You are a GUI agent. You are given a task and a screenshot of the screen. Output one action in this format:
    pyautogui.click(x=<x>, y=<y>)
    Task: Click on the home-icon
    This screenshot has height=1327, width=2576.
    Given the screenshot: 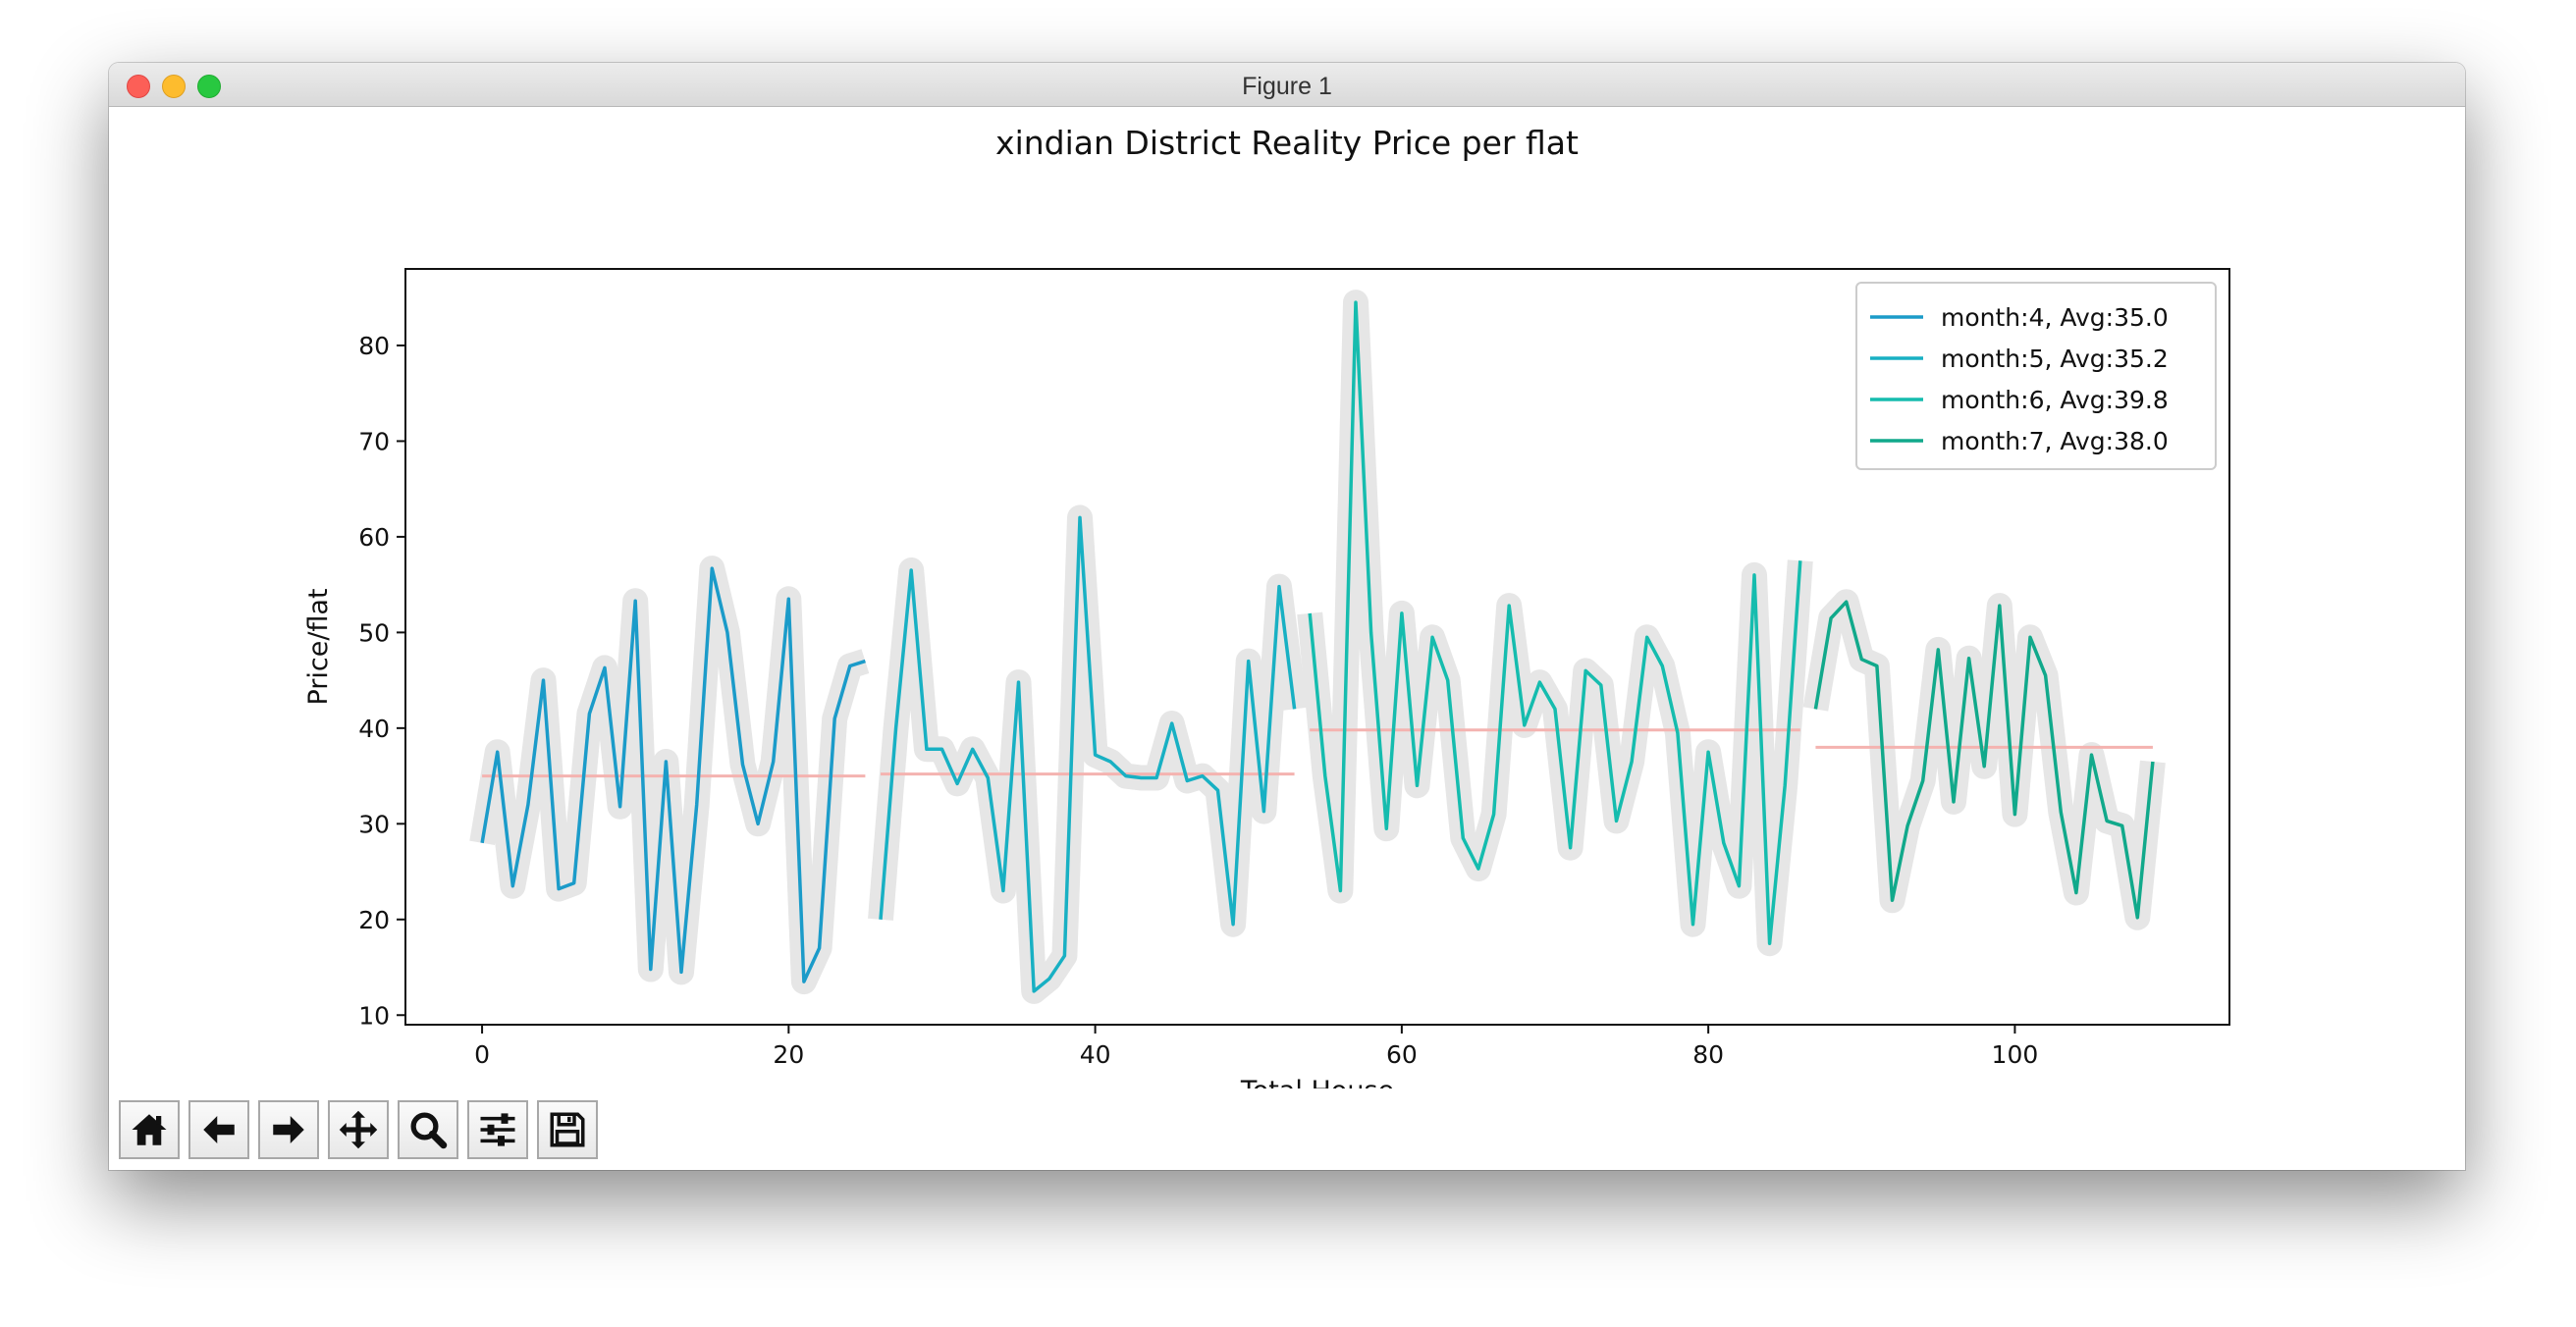 What is the action you would take?
    pyautogui.click(x=149, y=1129)
    